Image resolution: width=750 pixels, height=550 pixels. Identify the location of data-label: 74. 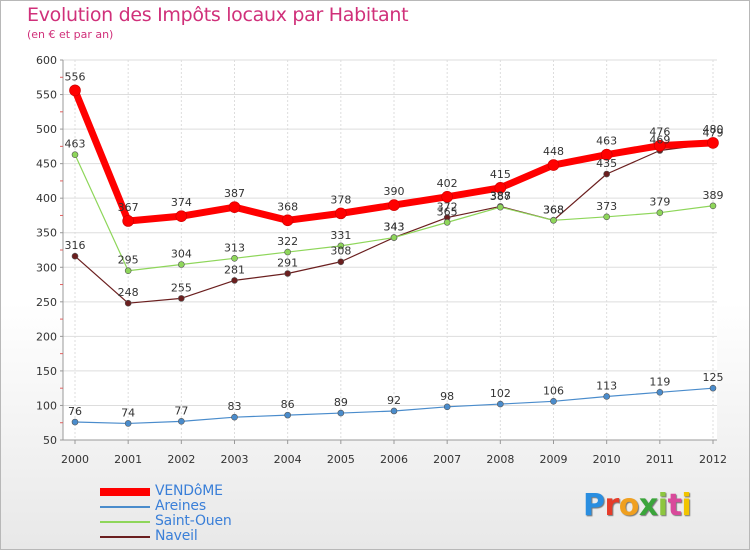
(128, 412).